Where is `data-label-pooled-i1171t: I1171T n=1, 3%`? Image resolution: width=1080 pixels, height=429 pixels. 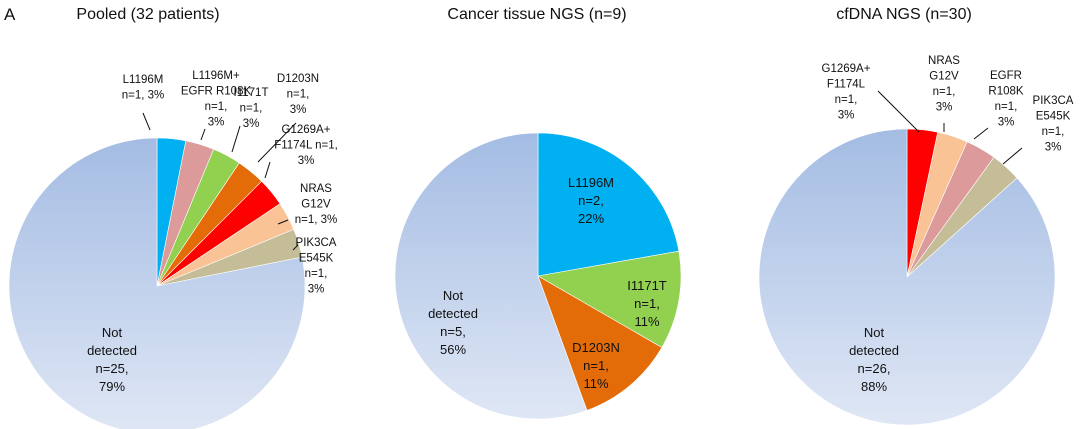
data-label-pooled-i1171t: I1171T n=1, 3% is located at coordinates (251, 108).